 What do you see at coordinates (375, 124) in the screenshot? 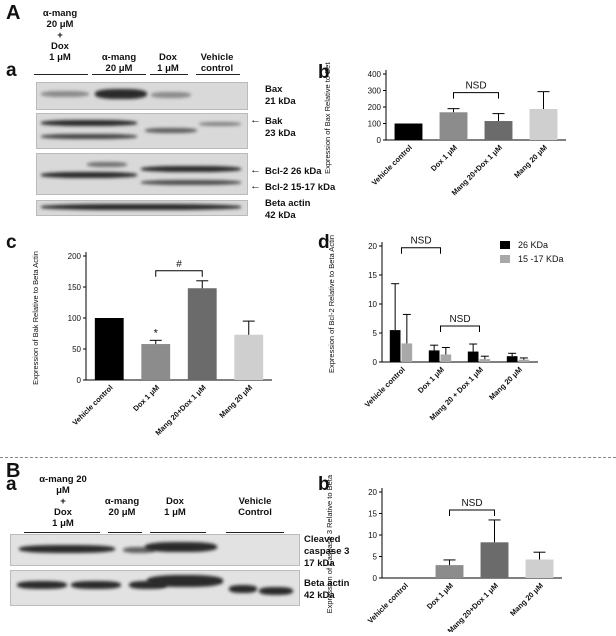
I see `y-tick-label: 100` at bounding box center [375, 124].